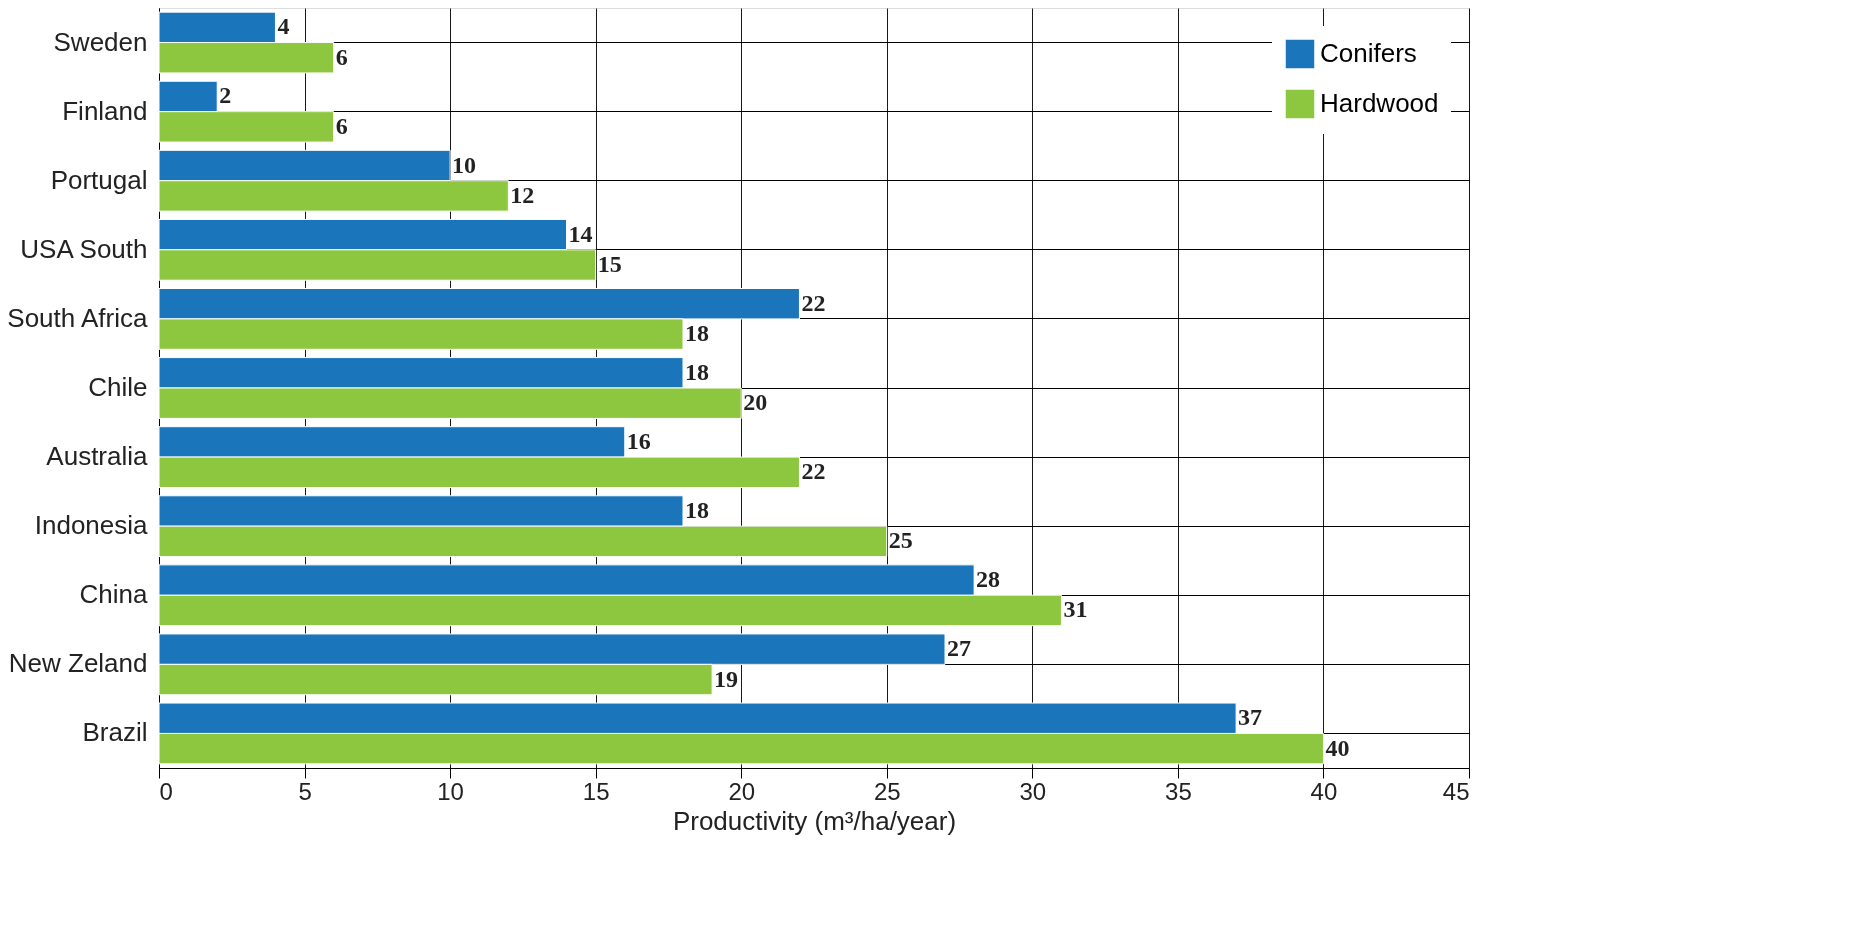 This screenshot has width=1862, height=927. Describe the element at coordinates (1075, 609) in the screenshot. I see `data-label: 31` at that location.